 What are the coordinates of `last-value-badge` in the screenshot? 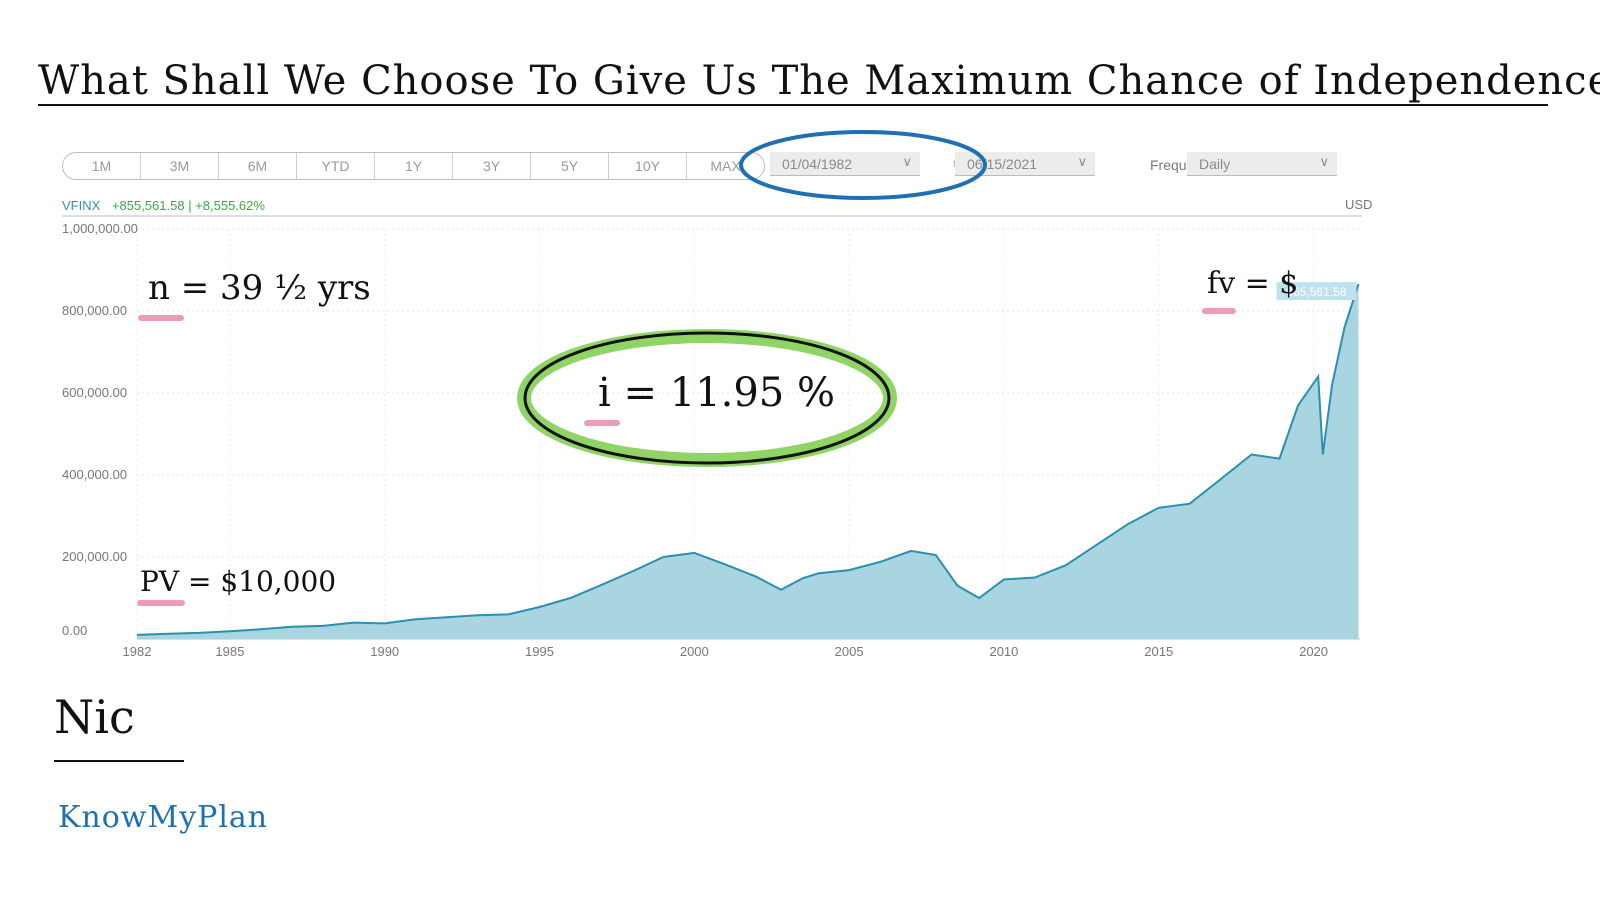 It's located at (1316, 291).